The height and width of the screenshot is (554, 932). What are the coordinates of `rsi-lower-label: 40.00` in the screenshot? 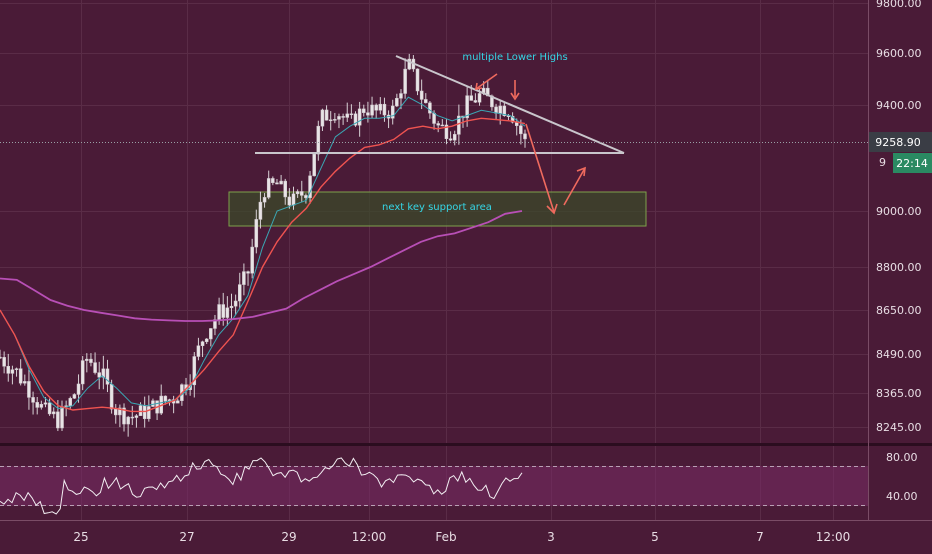 It's located at (902, 496).